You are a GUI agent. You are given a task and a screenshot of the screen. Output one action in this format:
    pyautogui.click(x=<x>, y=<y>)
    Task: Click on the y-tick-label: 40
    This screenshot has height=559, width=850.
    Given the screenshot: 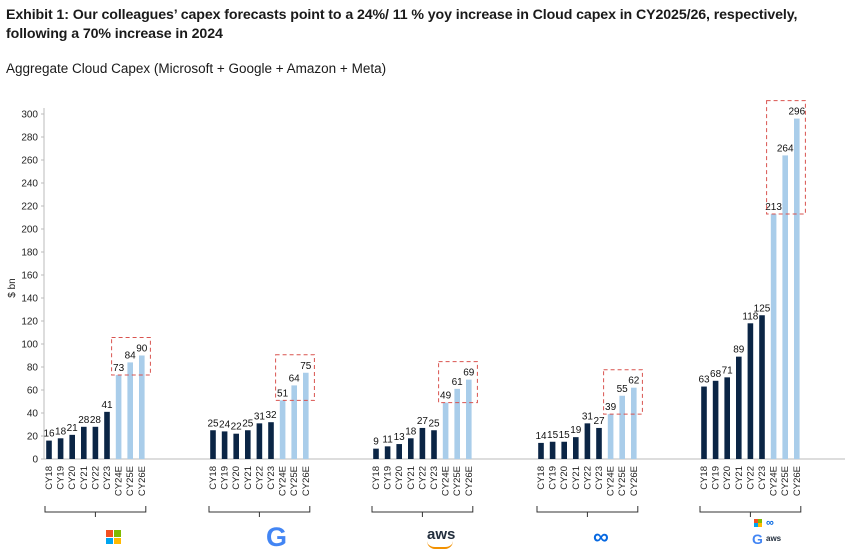 What is the action you would take?
    pyautogui.click(x=33, y=414)
    